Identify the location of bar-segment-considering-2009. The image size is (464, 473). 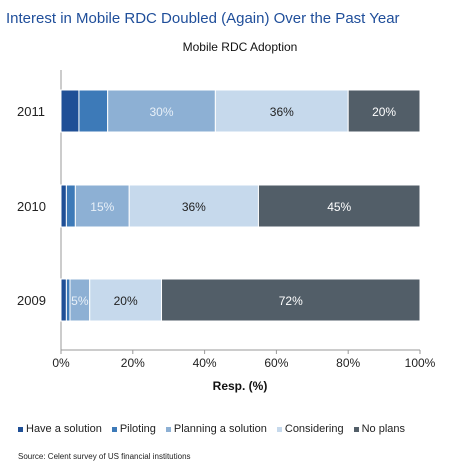
(126, 300).